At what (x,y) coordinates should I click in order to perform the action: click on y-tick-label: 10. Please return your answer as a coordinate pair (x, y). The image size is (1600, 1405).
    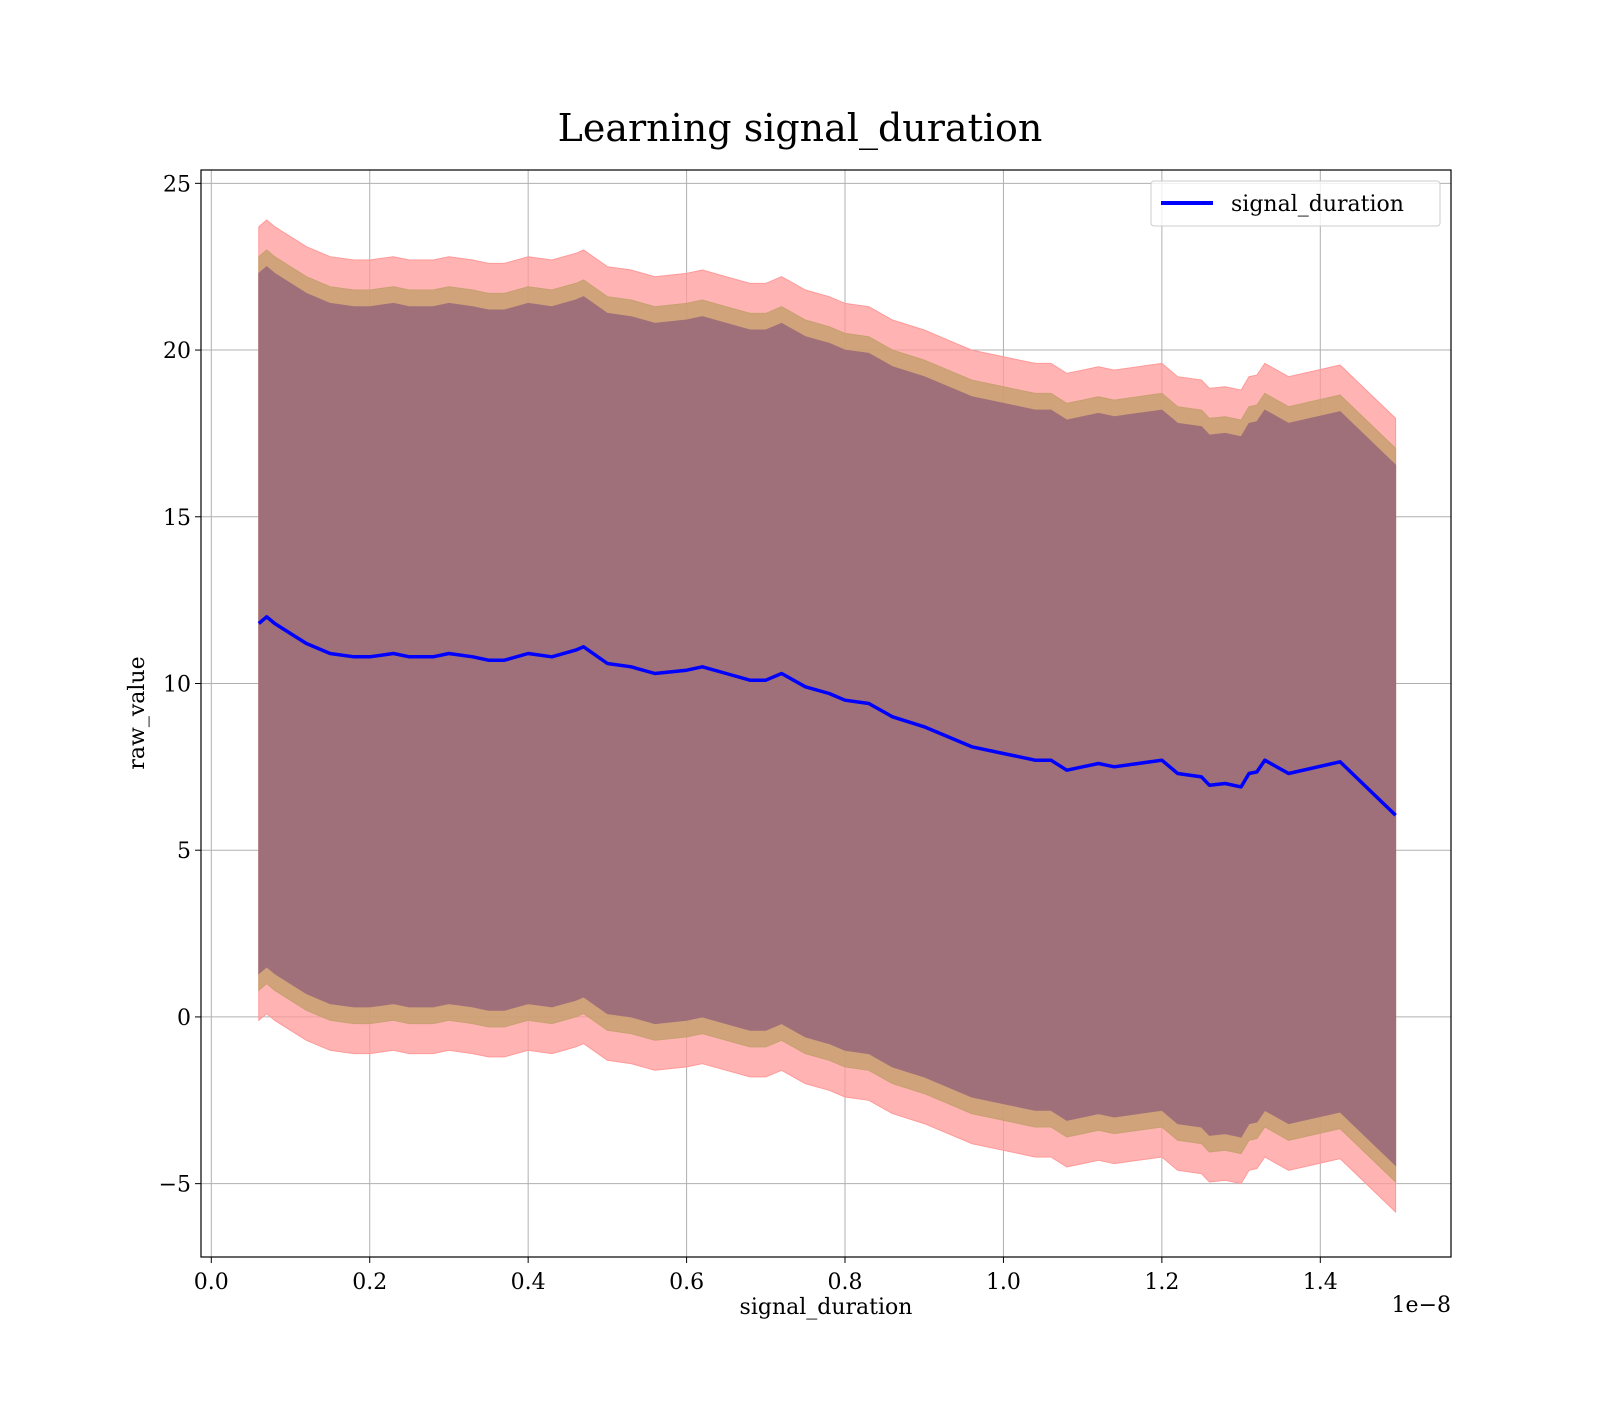
    Looking at the image, I should click on (177, 684).